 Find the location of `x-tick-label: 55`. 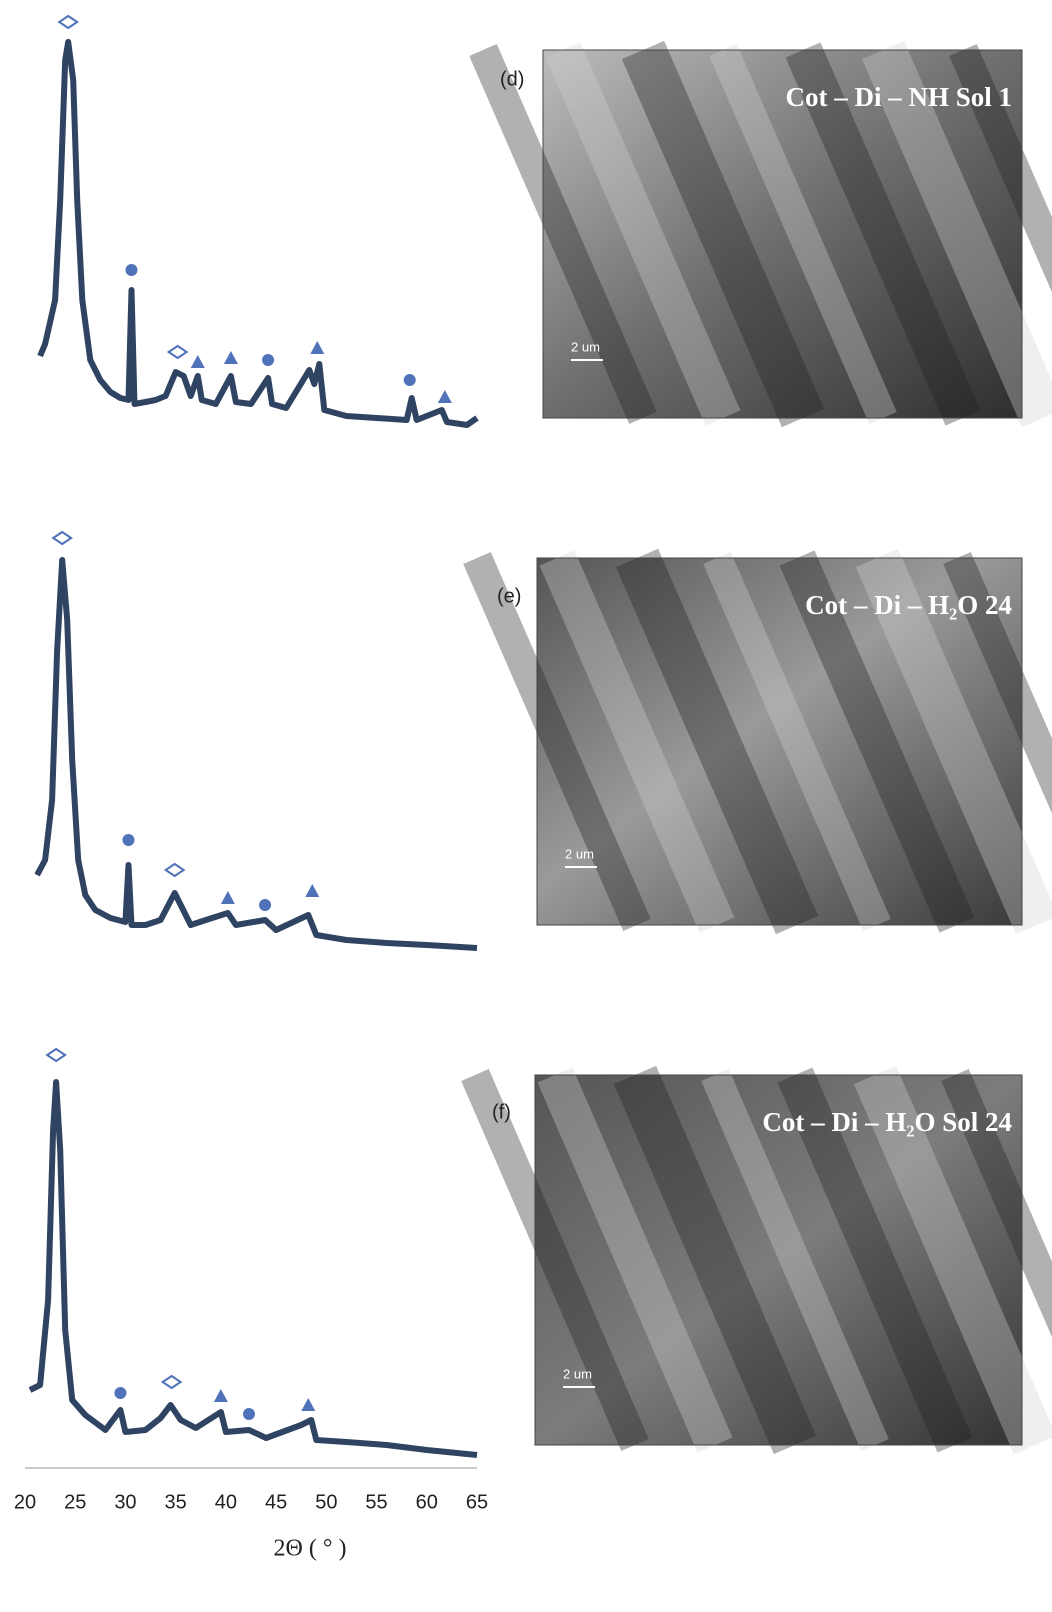

x-tick-label: 55 is located at coordinates (376, 1502).